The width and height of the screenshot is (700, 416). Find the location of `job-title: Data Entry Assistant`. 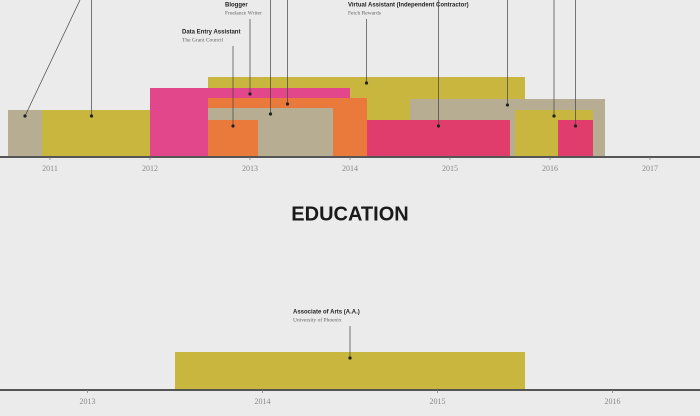

job-title: Data Entry Assistant is located at coordinates (211, 33).